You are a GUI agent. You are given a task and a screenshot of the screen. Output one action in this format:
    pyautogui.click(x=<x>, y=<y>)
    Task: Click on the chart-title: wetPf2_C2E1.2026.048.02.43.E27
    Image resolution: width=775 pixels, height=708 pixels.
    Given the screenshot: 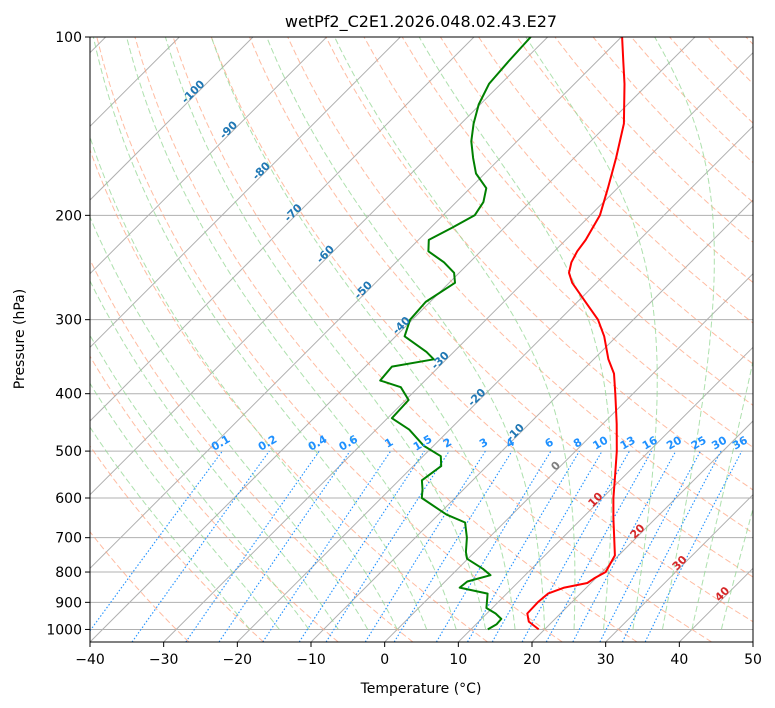 What is the action you would take?
    pyautogui.click(x=421, y=22)
    